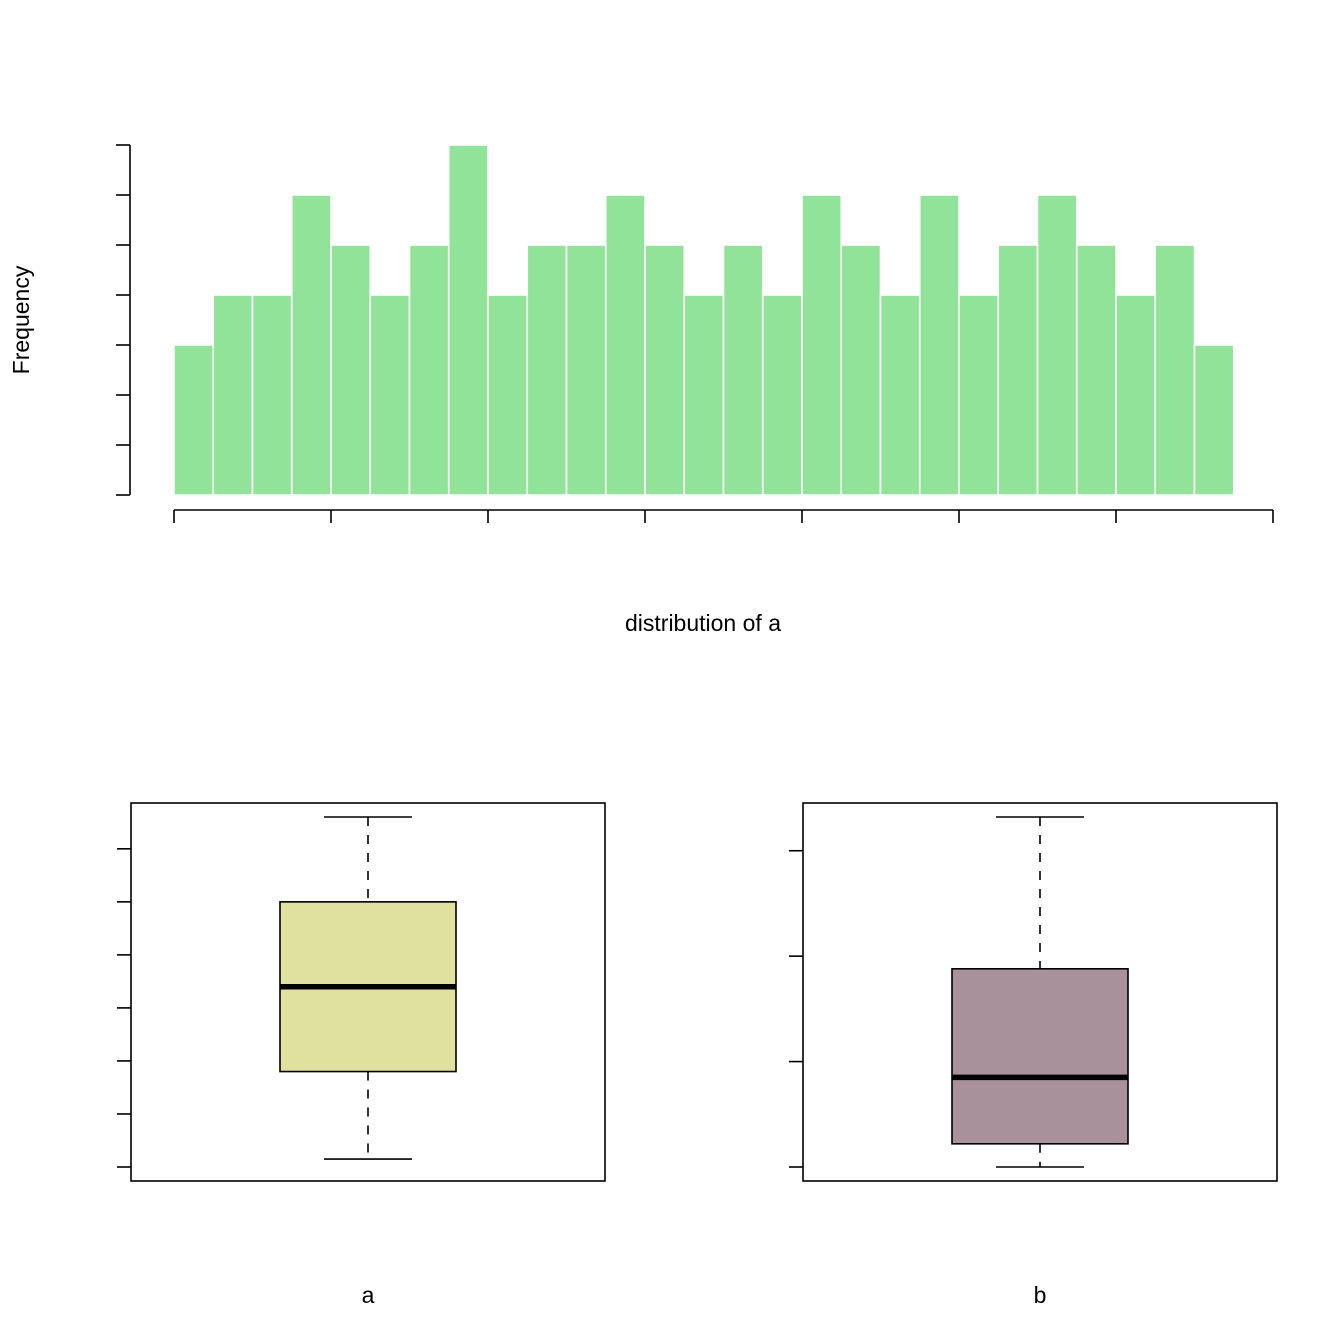 The image size is (1344, 1344). Describe the element at coordinates (1040, 1056) in the screenshot. I see `boxplot-b-box` at that location.